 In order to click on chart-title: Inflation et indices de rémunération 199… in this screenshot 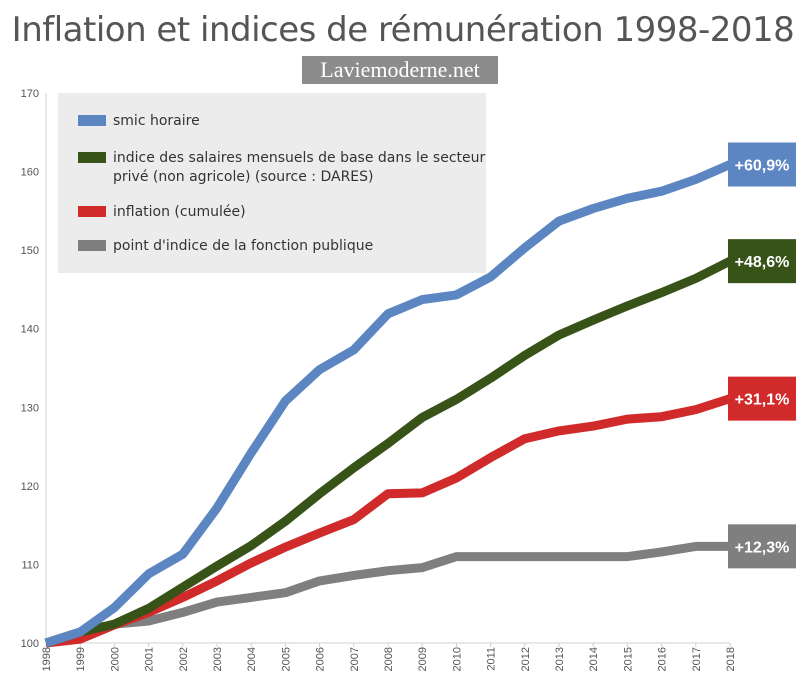, I will do `click(403, 30)`.